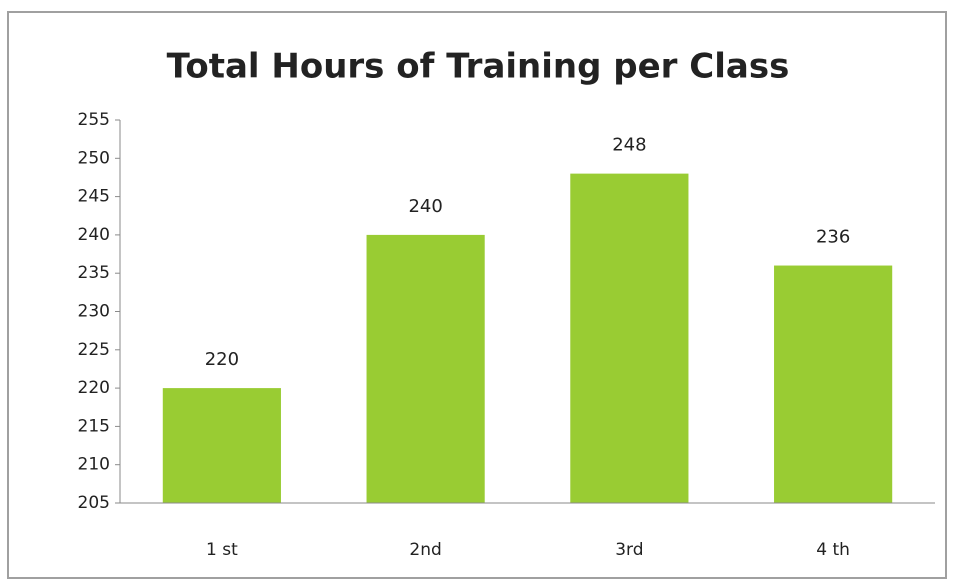 The image size is (955, 585). What do you see at coordinates (94, 426) in the screenshot?
I see `y-tick-label: 215` at bounding box center [94, 426].